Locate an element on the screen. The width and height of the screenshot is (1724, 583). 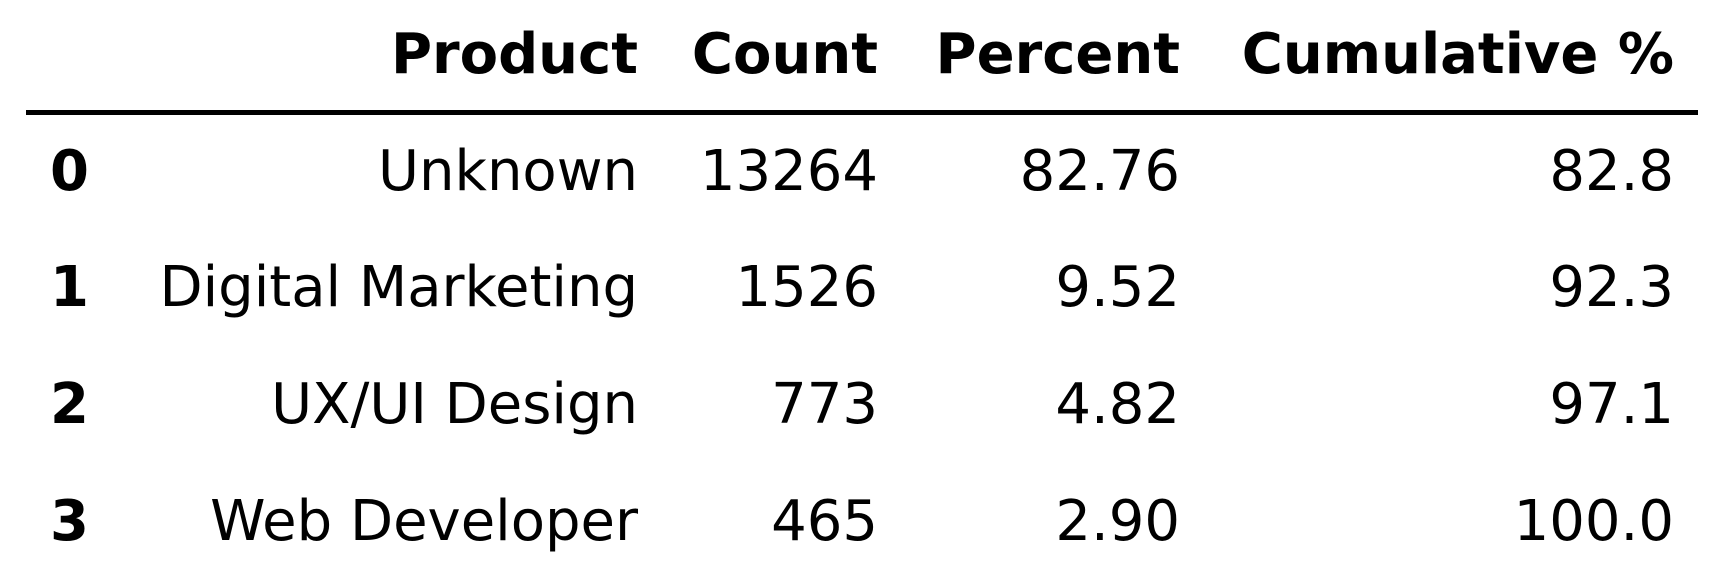
cell-product: Digital Marketing is located at coordinates (398, 287).